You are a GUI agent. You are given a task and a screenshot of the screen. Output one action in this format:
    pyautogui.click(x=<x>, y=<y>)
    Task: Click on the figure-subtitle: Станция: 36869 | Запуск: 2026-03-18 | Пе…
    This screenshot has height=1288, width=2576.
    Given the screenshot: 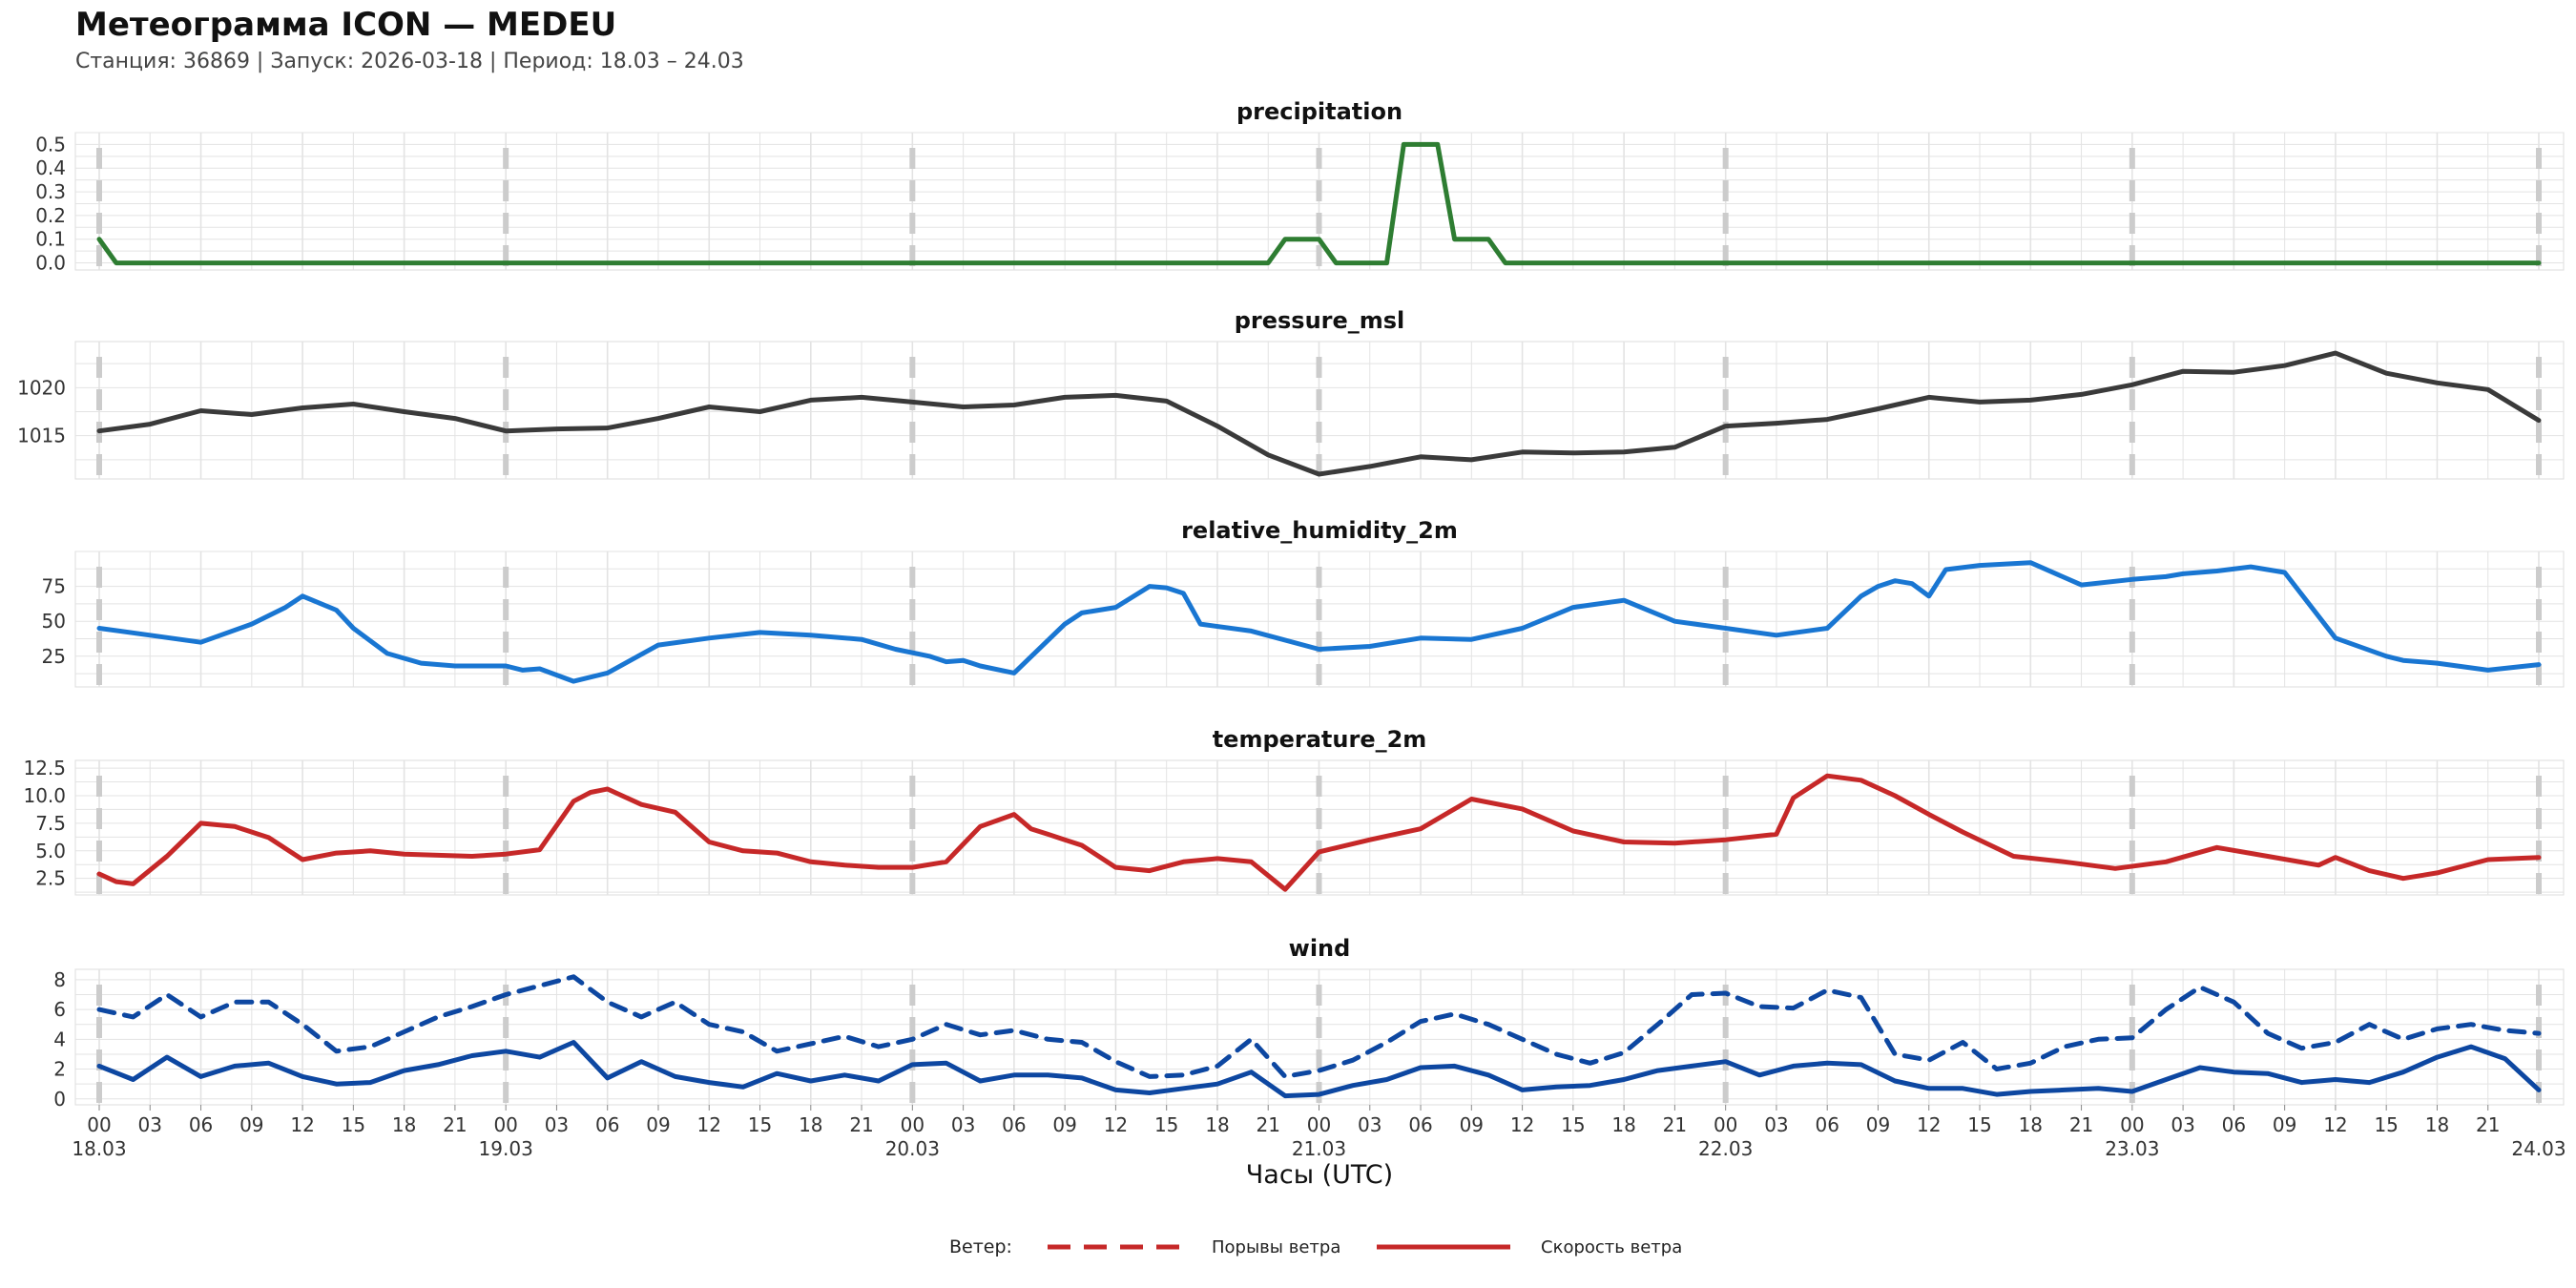 What is the action you would take?
    pyautogui.click(x=409, y=61)
    